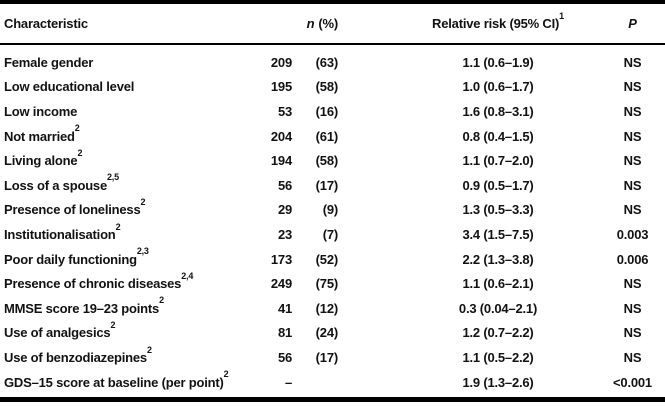 The height and width of the screenshot is (407, 665). What do you see at coordinates (327, 185) in the screenshot?
I see `pct-value: (17)` at bounding box center [327, 185].